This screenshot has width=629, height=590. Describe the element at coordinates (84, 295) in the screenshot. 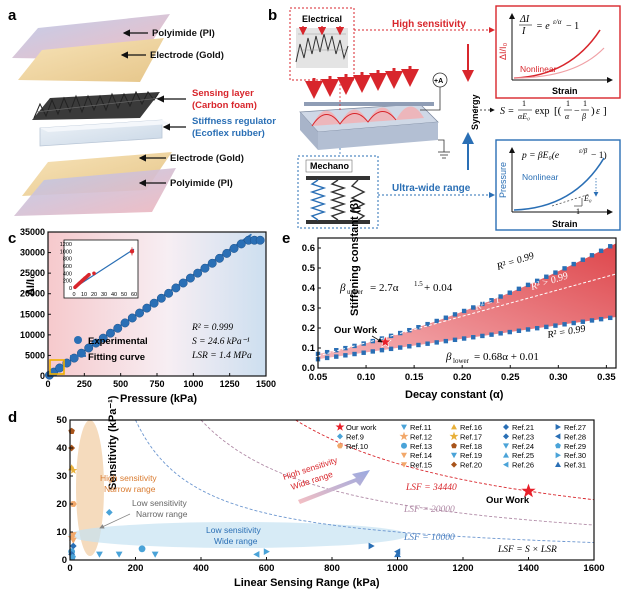

I see `inset-x-tick-label: 10` at that location.